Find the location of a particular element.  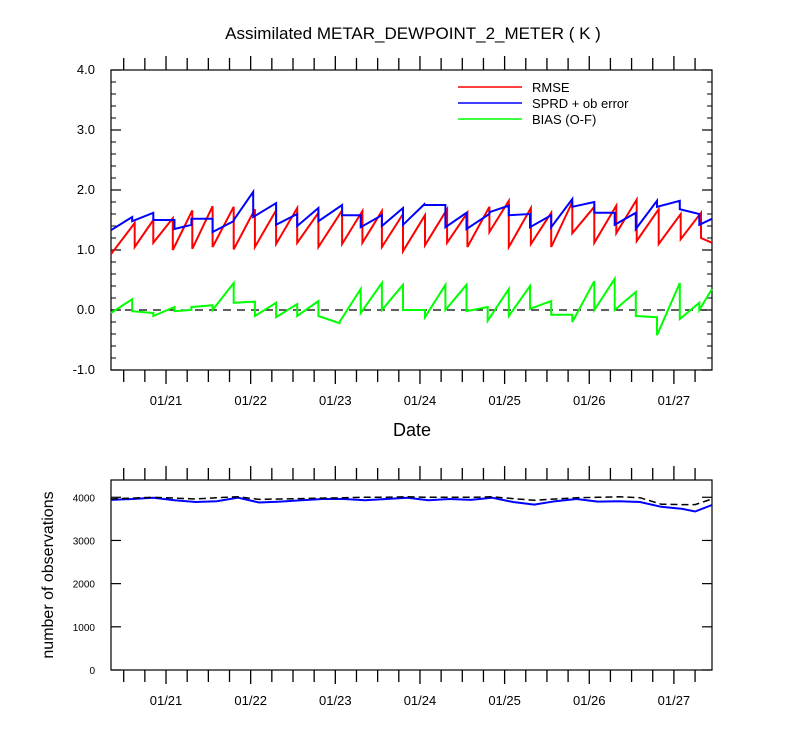

legend-label: RMSE is located at coordinates (551, 87).